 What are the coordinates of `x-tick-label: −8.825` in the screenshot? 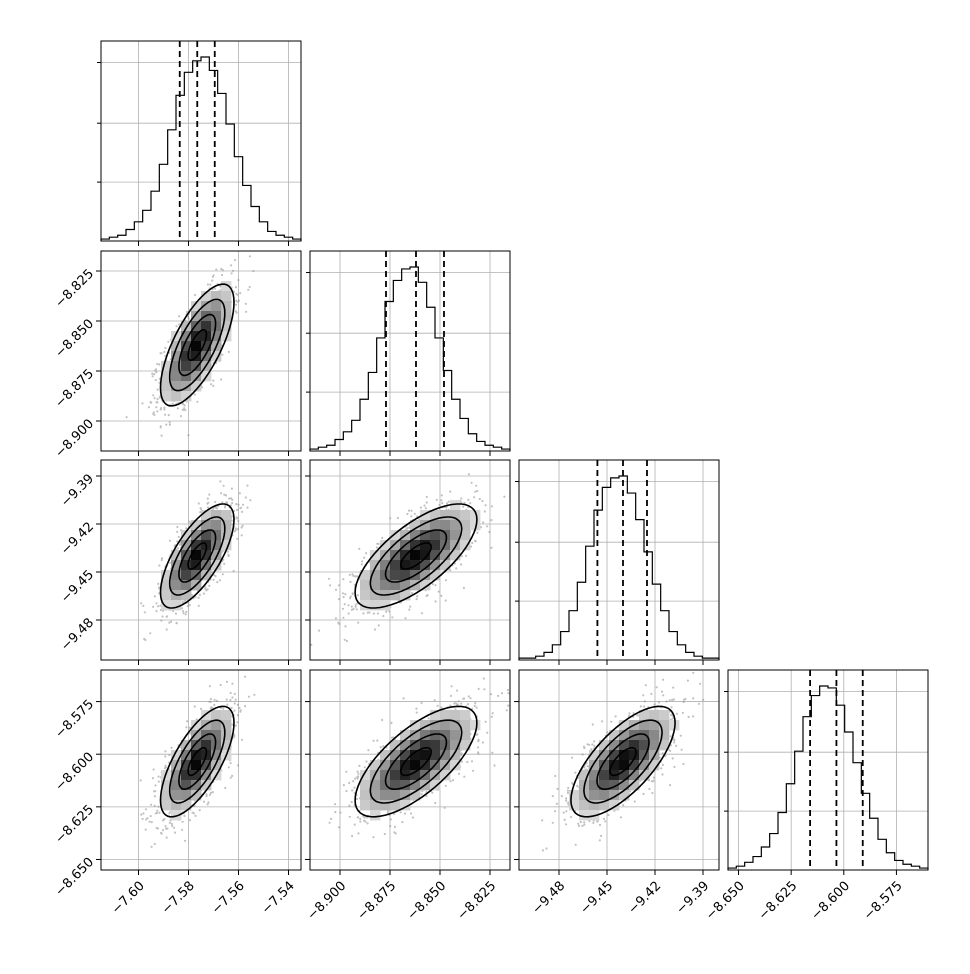 It's located at (477, 901).